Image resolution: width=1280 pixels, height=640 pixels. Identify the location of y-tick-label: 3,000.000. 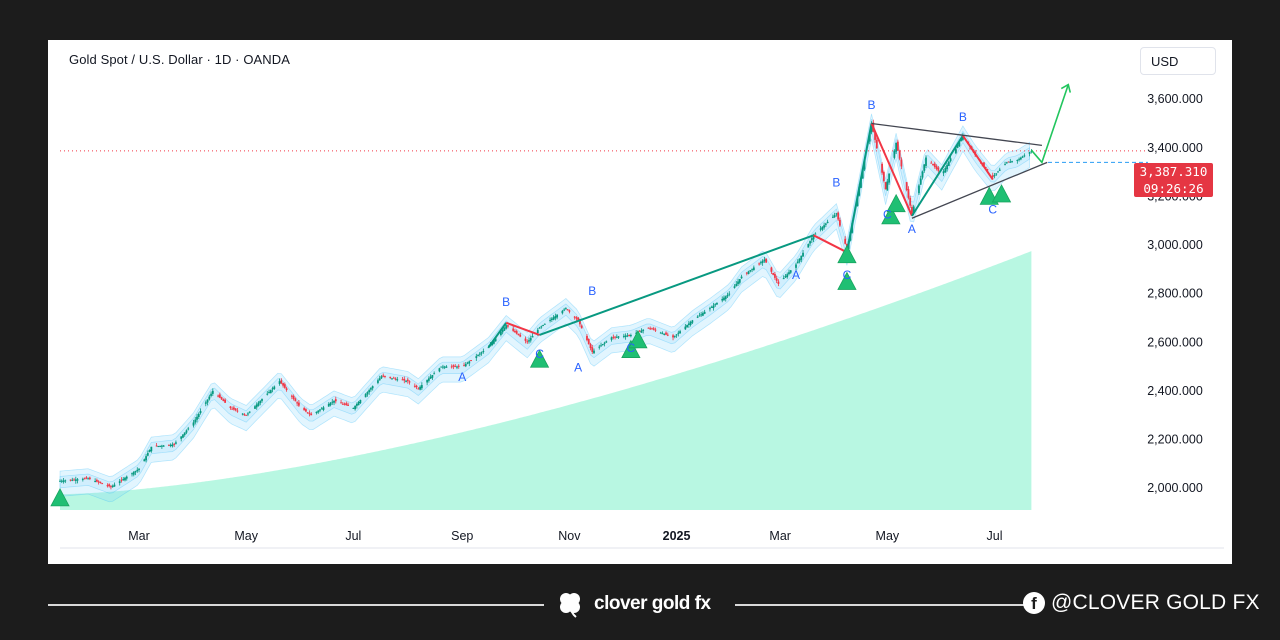
(1175, 245).